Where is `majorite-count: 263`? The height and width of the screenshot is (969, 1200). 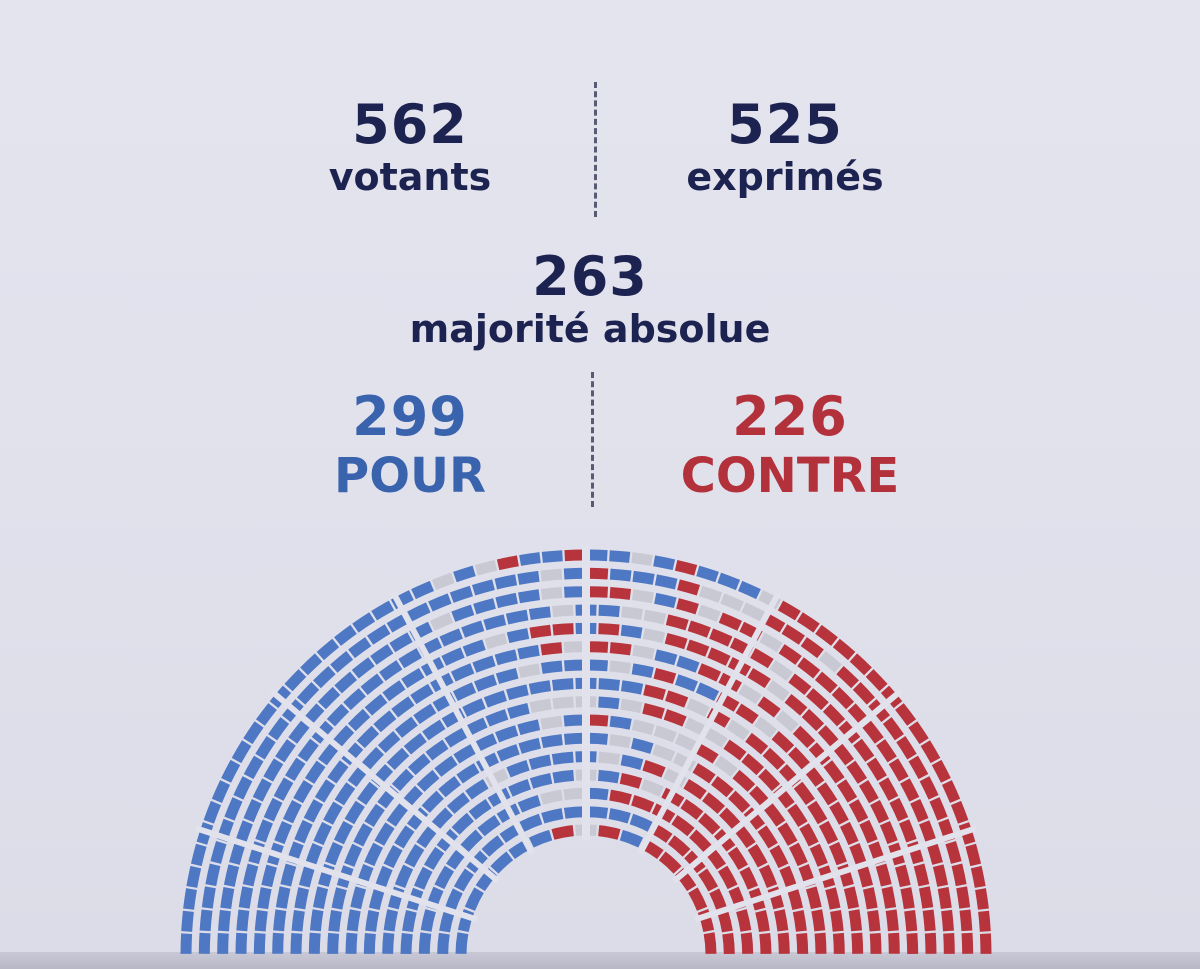
majorite-count: 263 is located at coordinates (590, 276).